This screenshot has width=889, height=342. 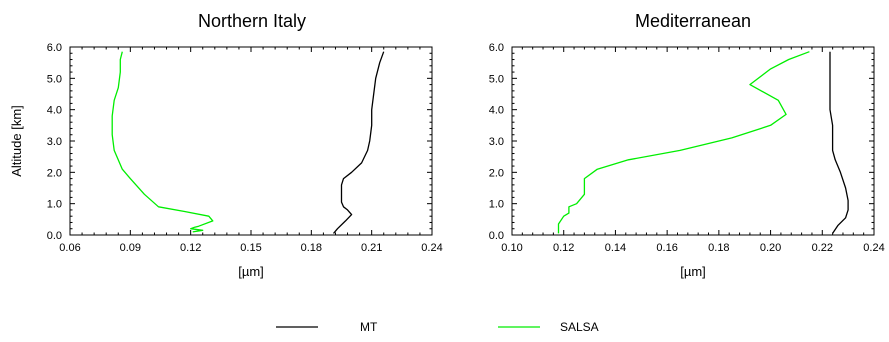 I want to click on x-tick-label: 0.21, so click(x=371, y=248).